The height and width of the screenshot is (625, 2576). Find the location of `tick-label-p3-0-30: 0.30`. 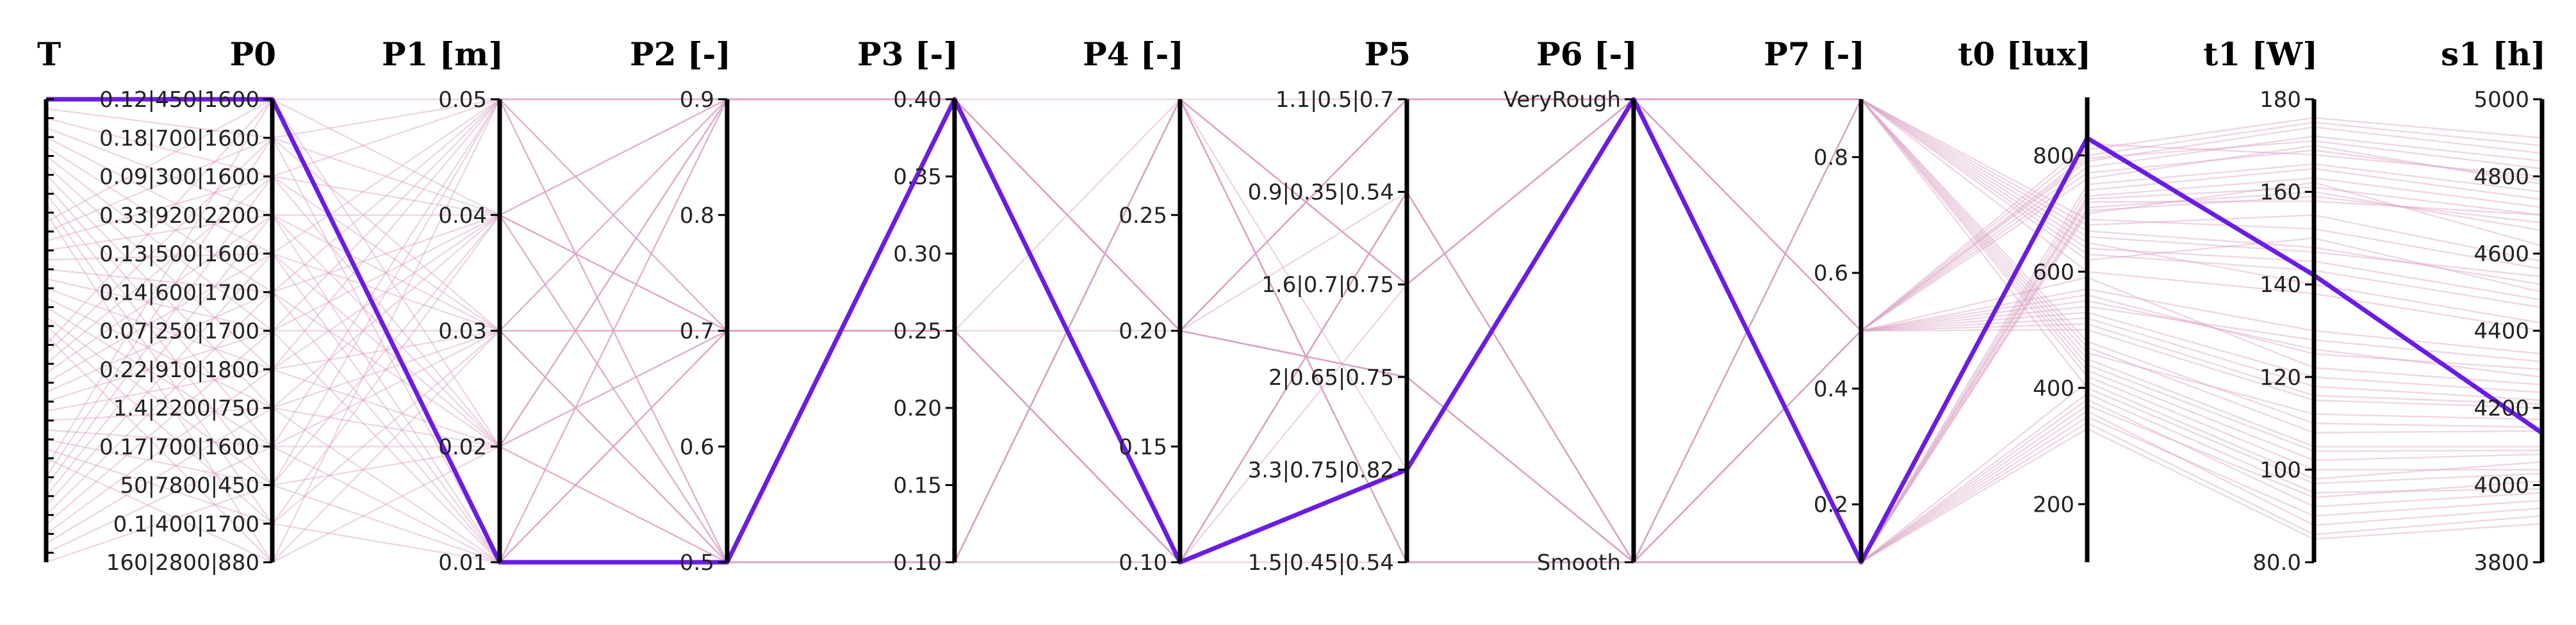

tick-label-p3-0-30: 0.30 is located at coordinates (918, 254).